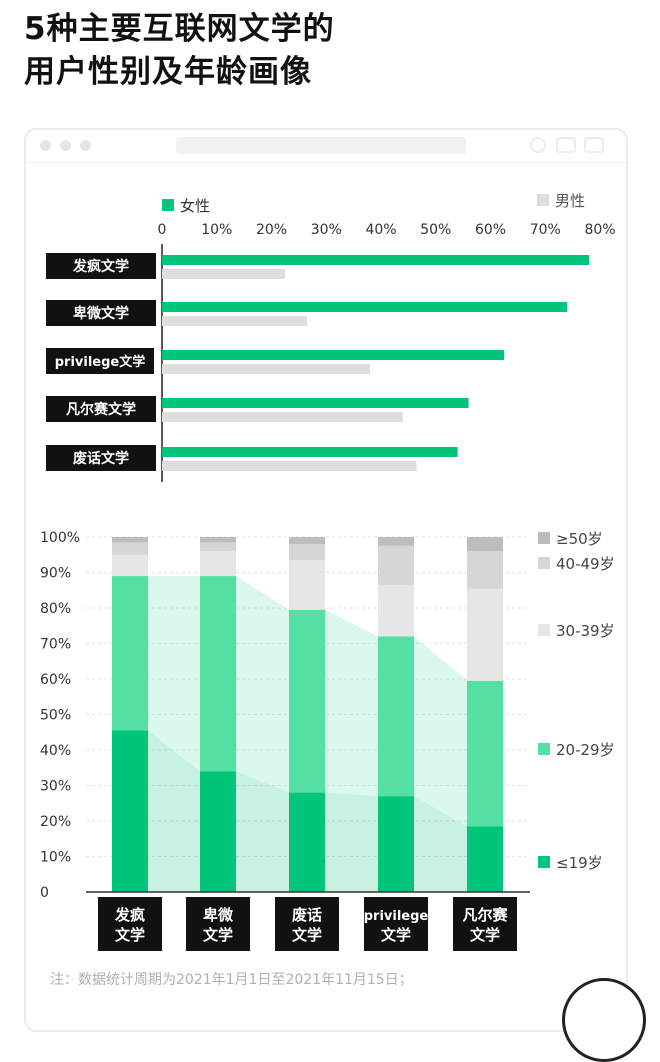  Describe the element at coordinates (485, 915) in the screenshot. I see `category-label: 凡尔赛` at that location.